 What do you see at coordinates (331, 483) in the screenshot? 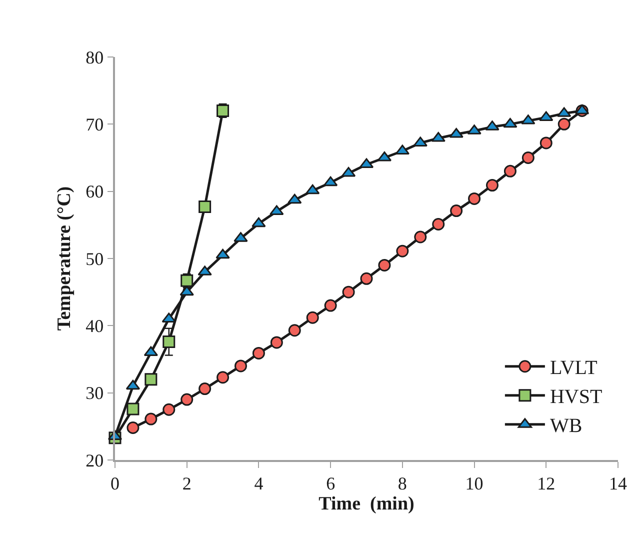
I see `x-tick-label: 6` at bounding box center [331, 483].